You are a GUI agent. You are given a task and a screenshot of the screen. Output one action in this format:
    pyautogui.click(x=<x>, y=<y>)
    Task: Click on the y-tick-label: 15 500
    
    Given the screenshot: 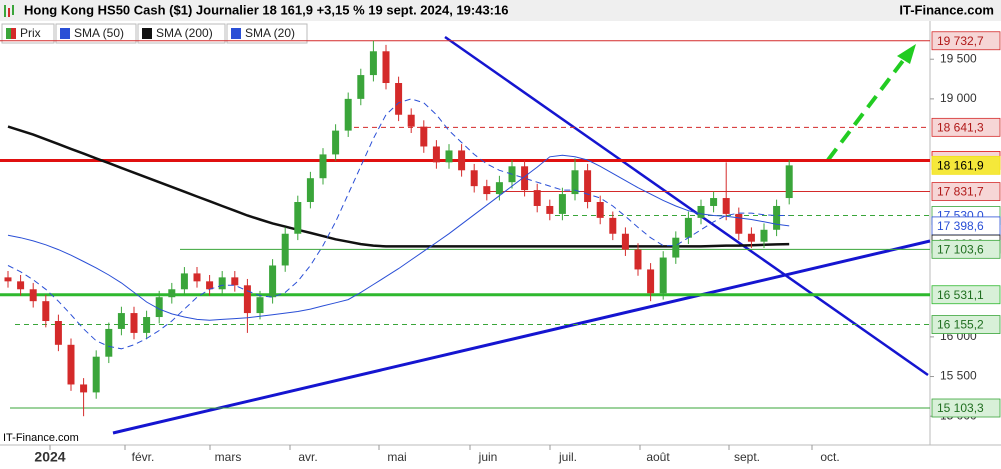 What is the action you would take?
    pyautogui.click(x=958, y=376)
    